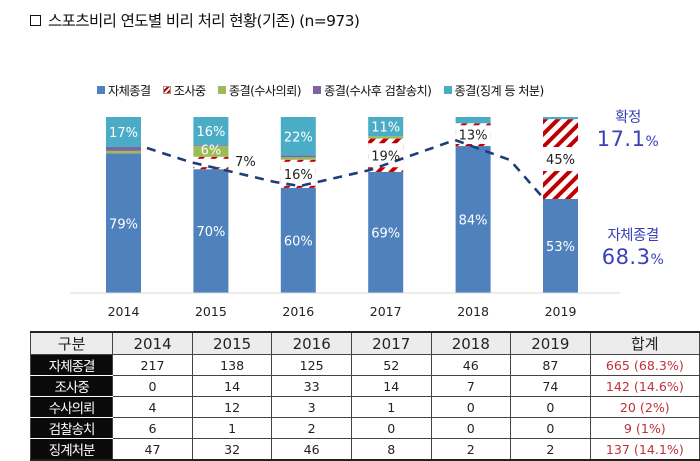 The height and width of the screenshot is (461, 700). I want to click on table-cell: 87, so click(550, 365).